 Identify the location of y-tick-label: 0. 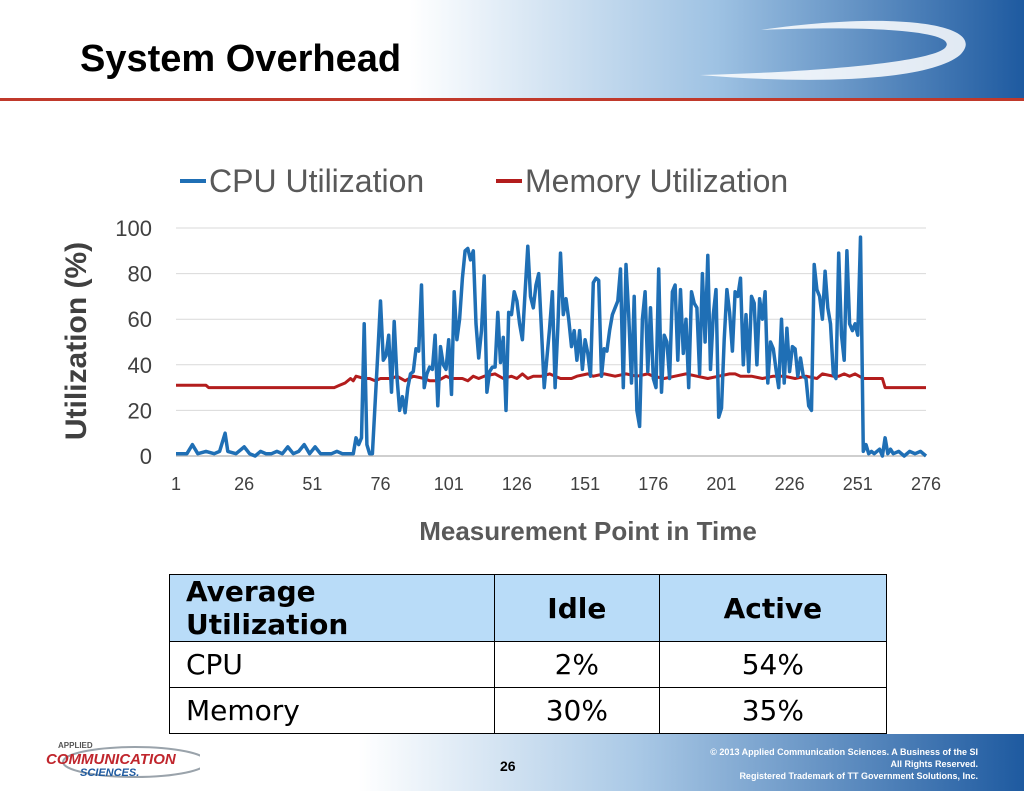
(146, 456).